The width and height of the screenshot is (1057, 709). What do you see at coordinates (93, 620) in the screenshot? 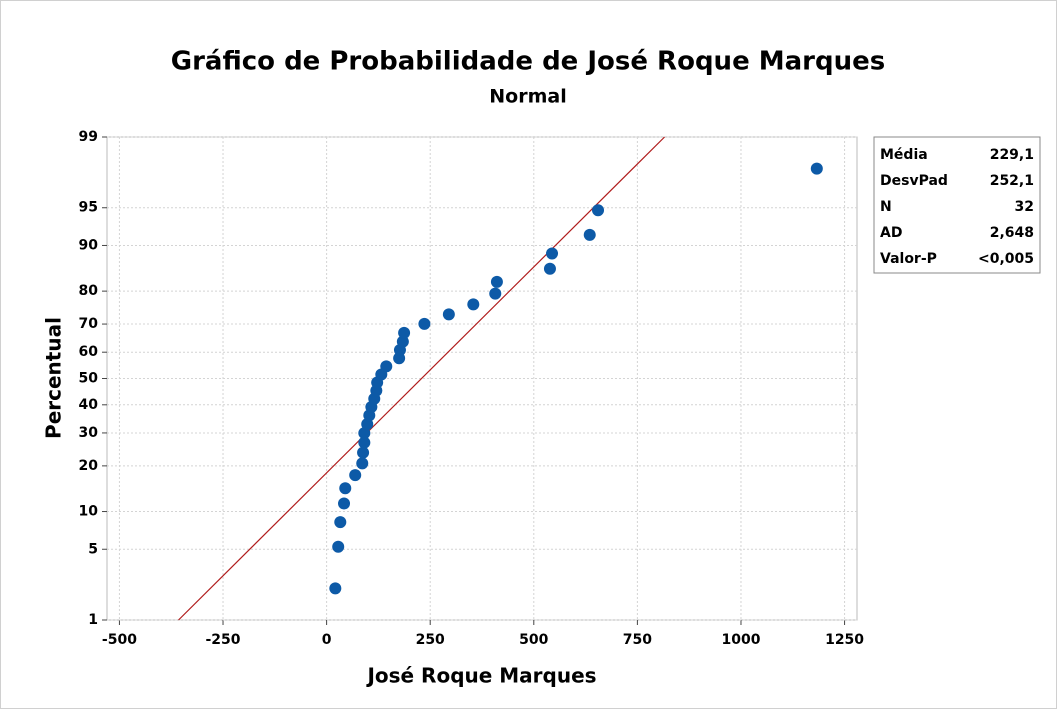
I see `y-tick-label: 1` at bounding box center [93, 620].